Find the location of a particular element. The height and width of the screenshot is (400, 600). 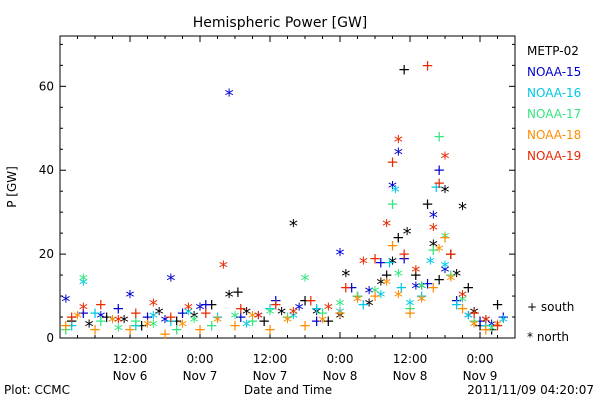

marker-legend: + south * north is located at coordinates (550, 322).